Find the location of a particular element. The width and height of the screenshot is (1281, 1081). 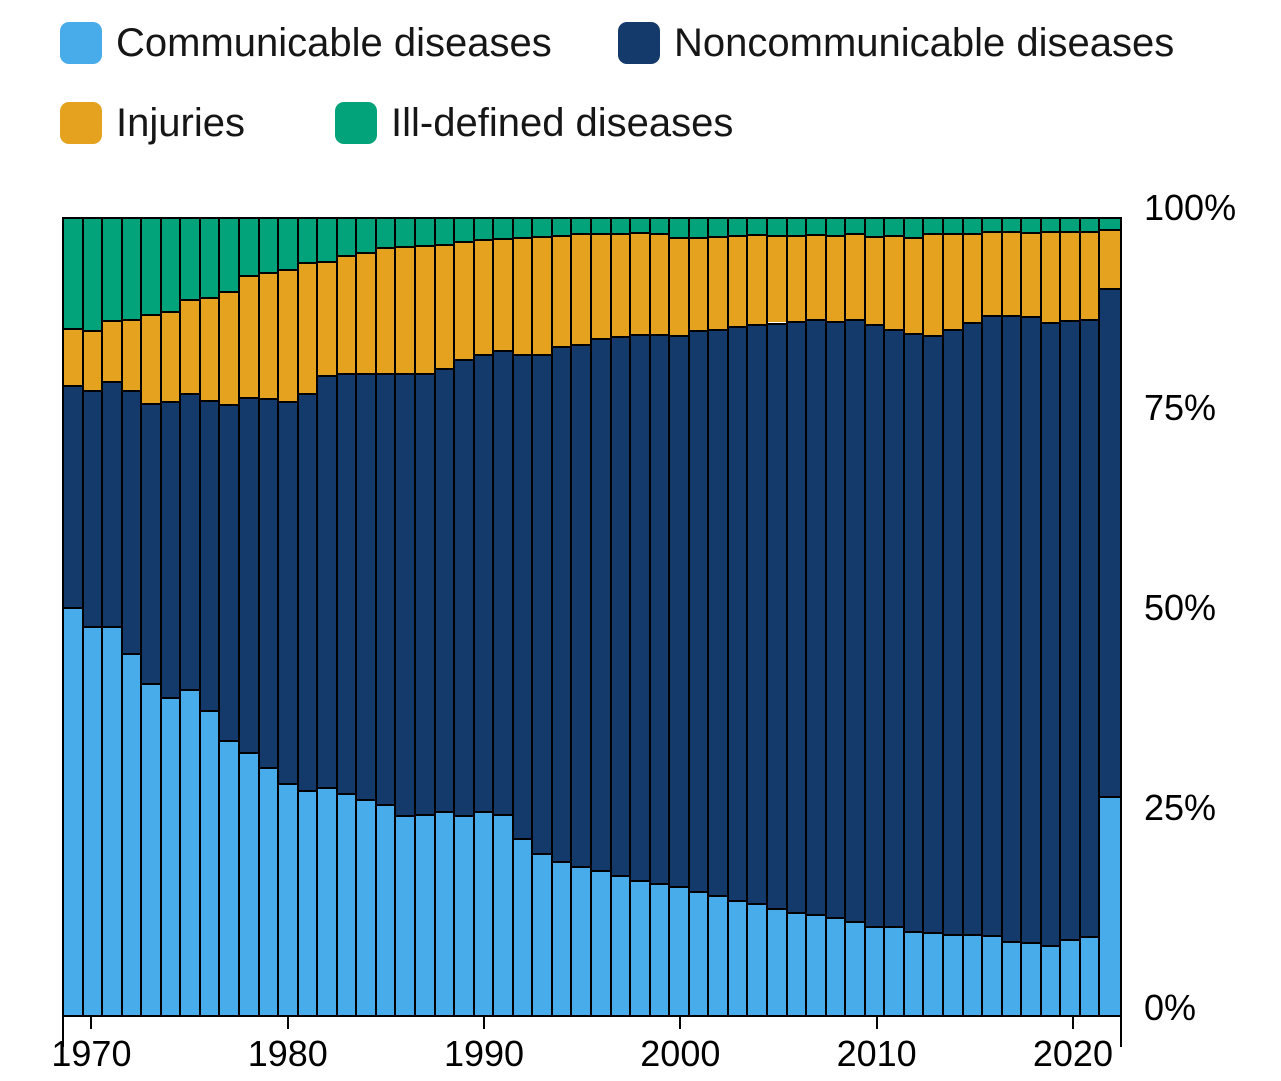

bar-2002 is located at coordinates (719, 617).